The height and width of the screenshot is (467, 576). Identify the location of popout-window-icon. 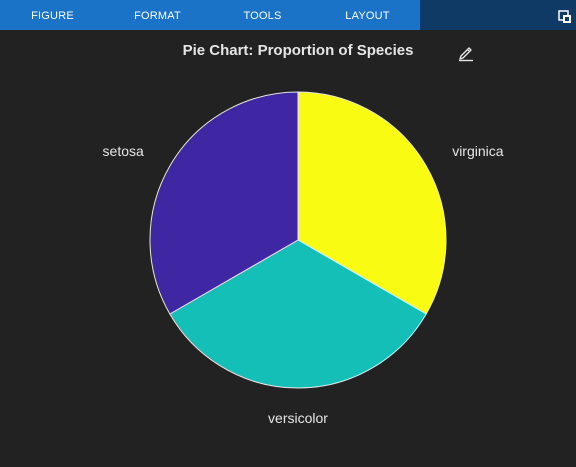
(565, 17).